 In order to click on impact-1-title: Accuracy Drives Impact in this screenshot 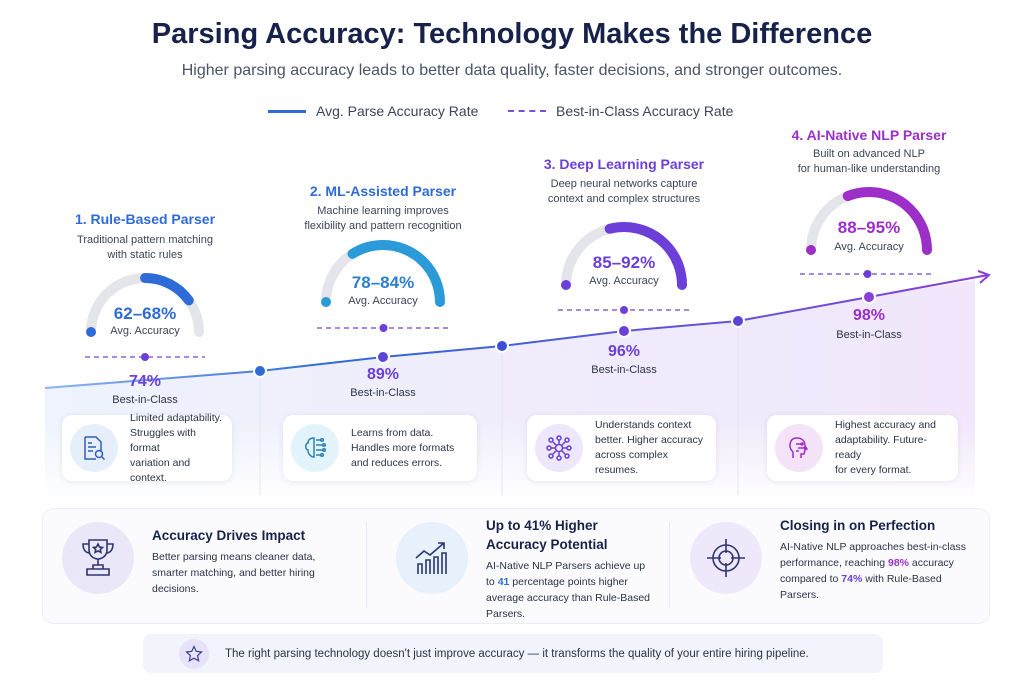, I will do `click(229, 535)`.